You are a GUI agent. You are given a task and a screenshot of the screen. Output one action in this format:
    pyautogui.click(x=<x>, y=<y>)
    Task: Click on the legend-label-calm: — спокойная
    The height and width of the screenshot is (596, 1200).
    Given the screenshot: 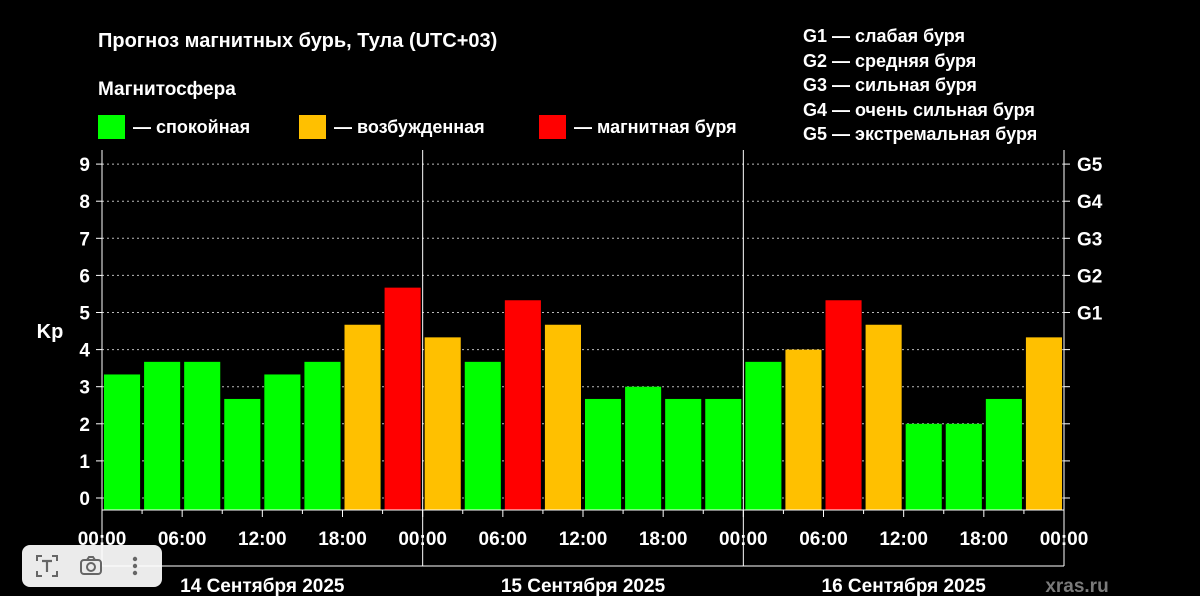 What is the action you would take?
    pyautogui.click(x=192, y=126)
    